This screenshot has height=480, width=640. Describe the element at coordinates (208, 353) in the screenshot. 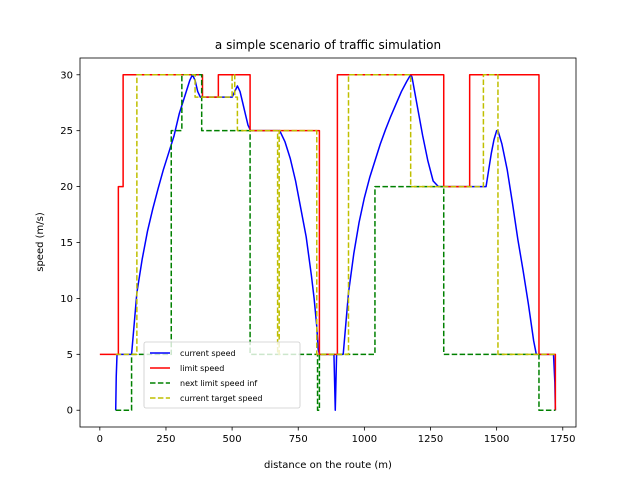

I see `legend-label: current speed` at that location.